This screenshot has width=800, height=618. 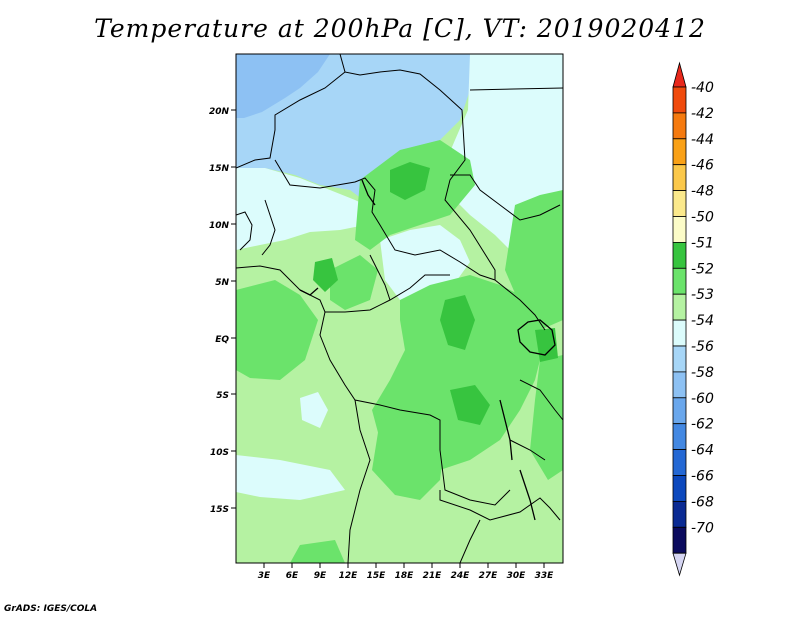 I want to click on lat-label-15s: 15S, so click(x=219, y=510).